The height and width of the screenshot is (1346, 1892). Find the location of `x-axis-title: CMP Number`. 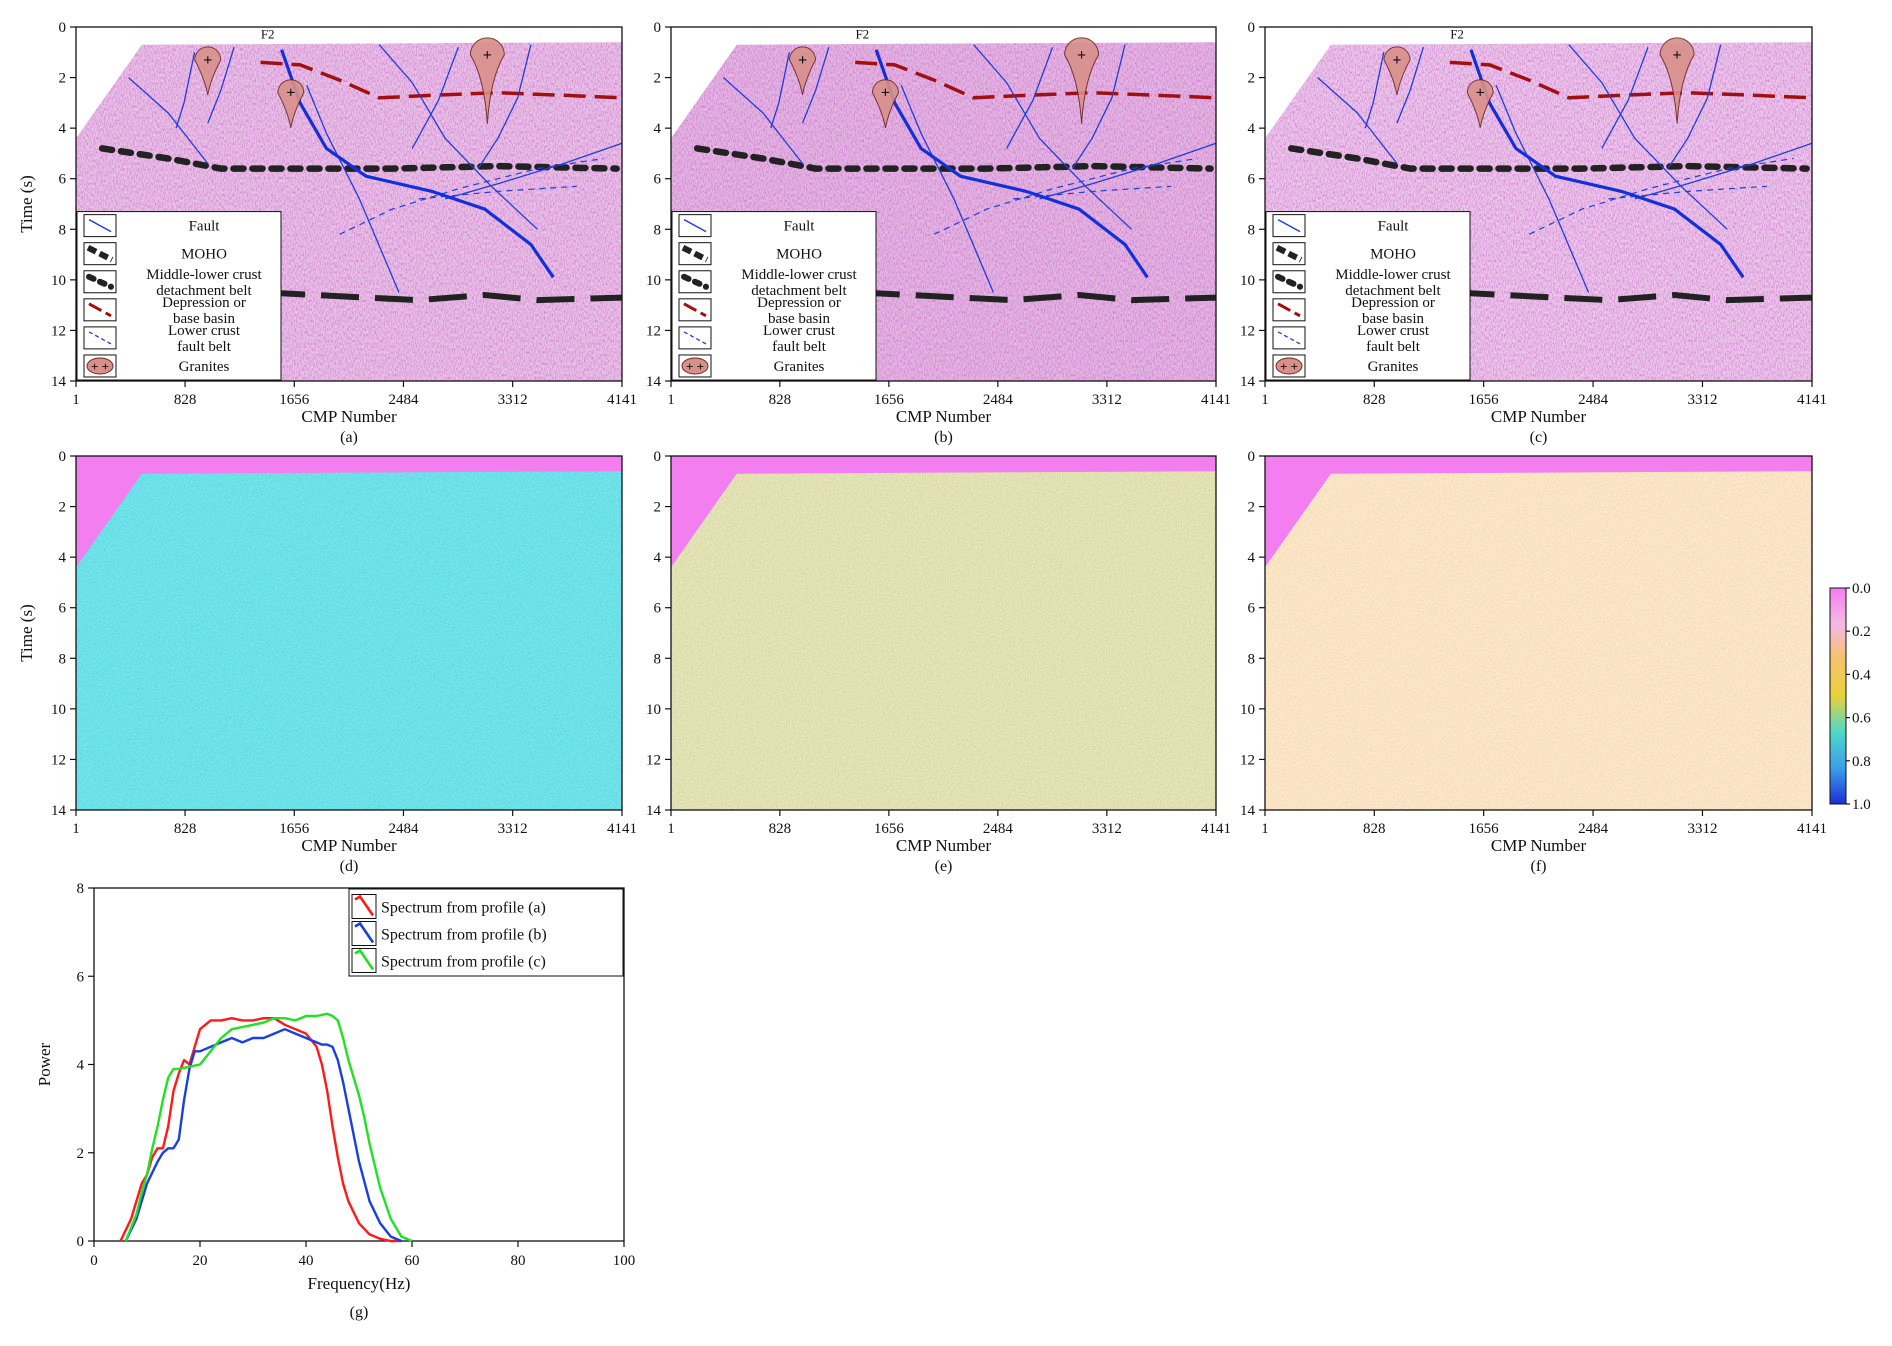

x-axis-title: CMP Number is located at coordinates (349, 416).